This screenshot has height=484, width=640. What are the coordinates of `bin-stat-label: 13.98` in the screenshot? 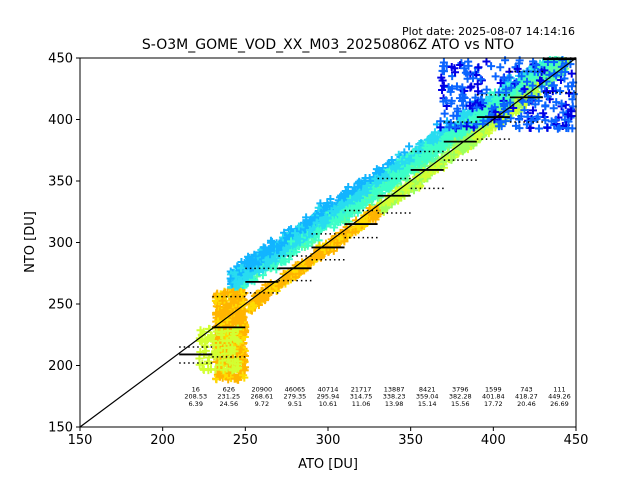 It's located at (394, 404).